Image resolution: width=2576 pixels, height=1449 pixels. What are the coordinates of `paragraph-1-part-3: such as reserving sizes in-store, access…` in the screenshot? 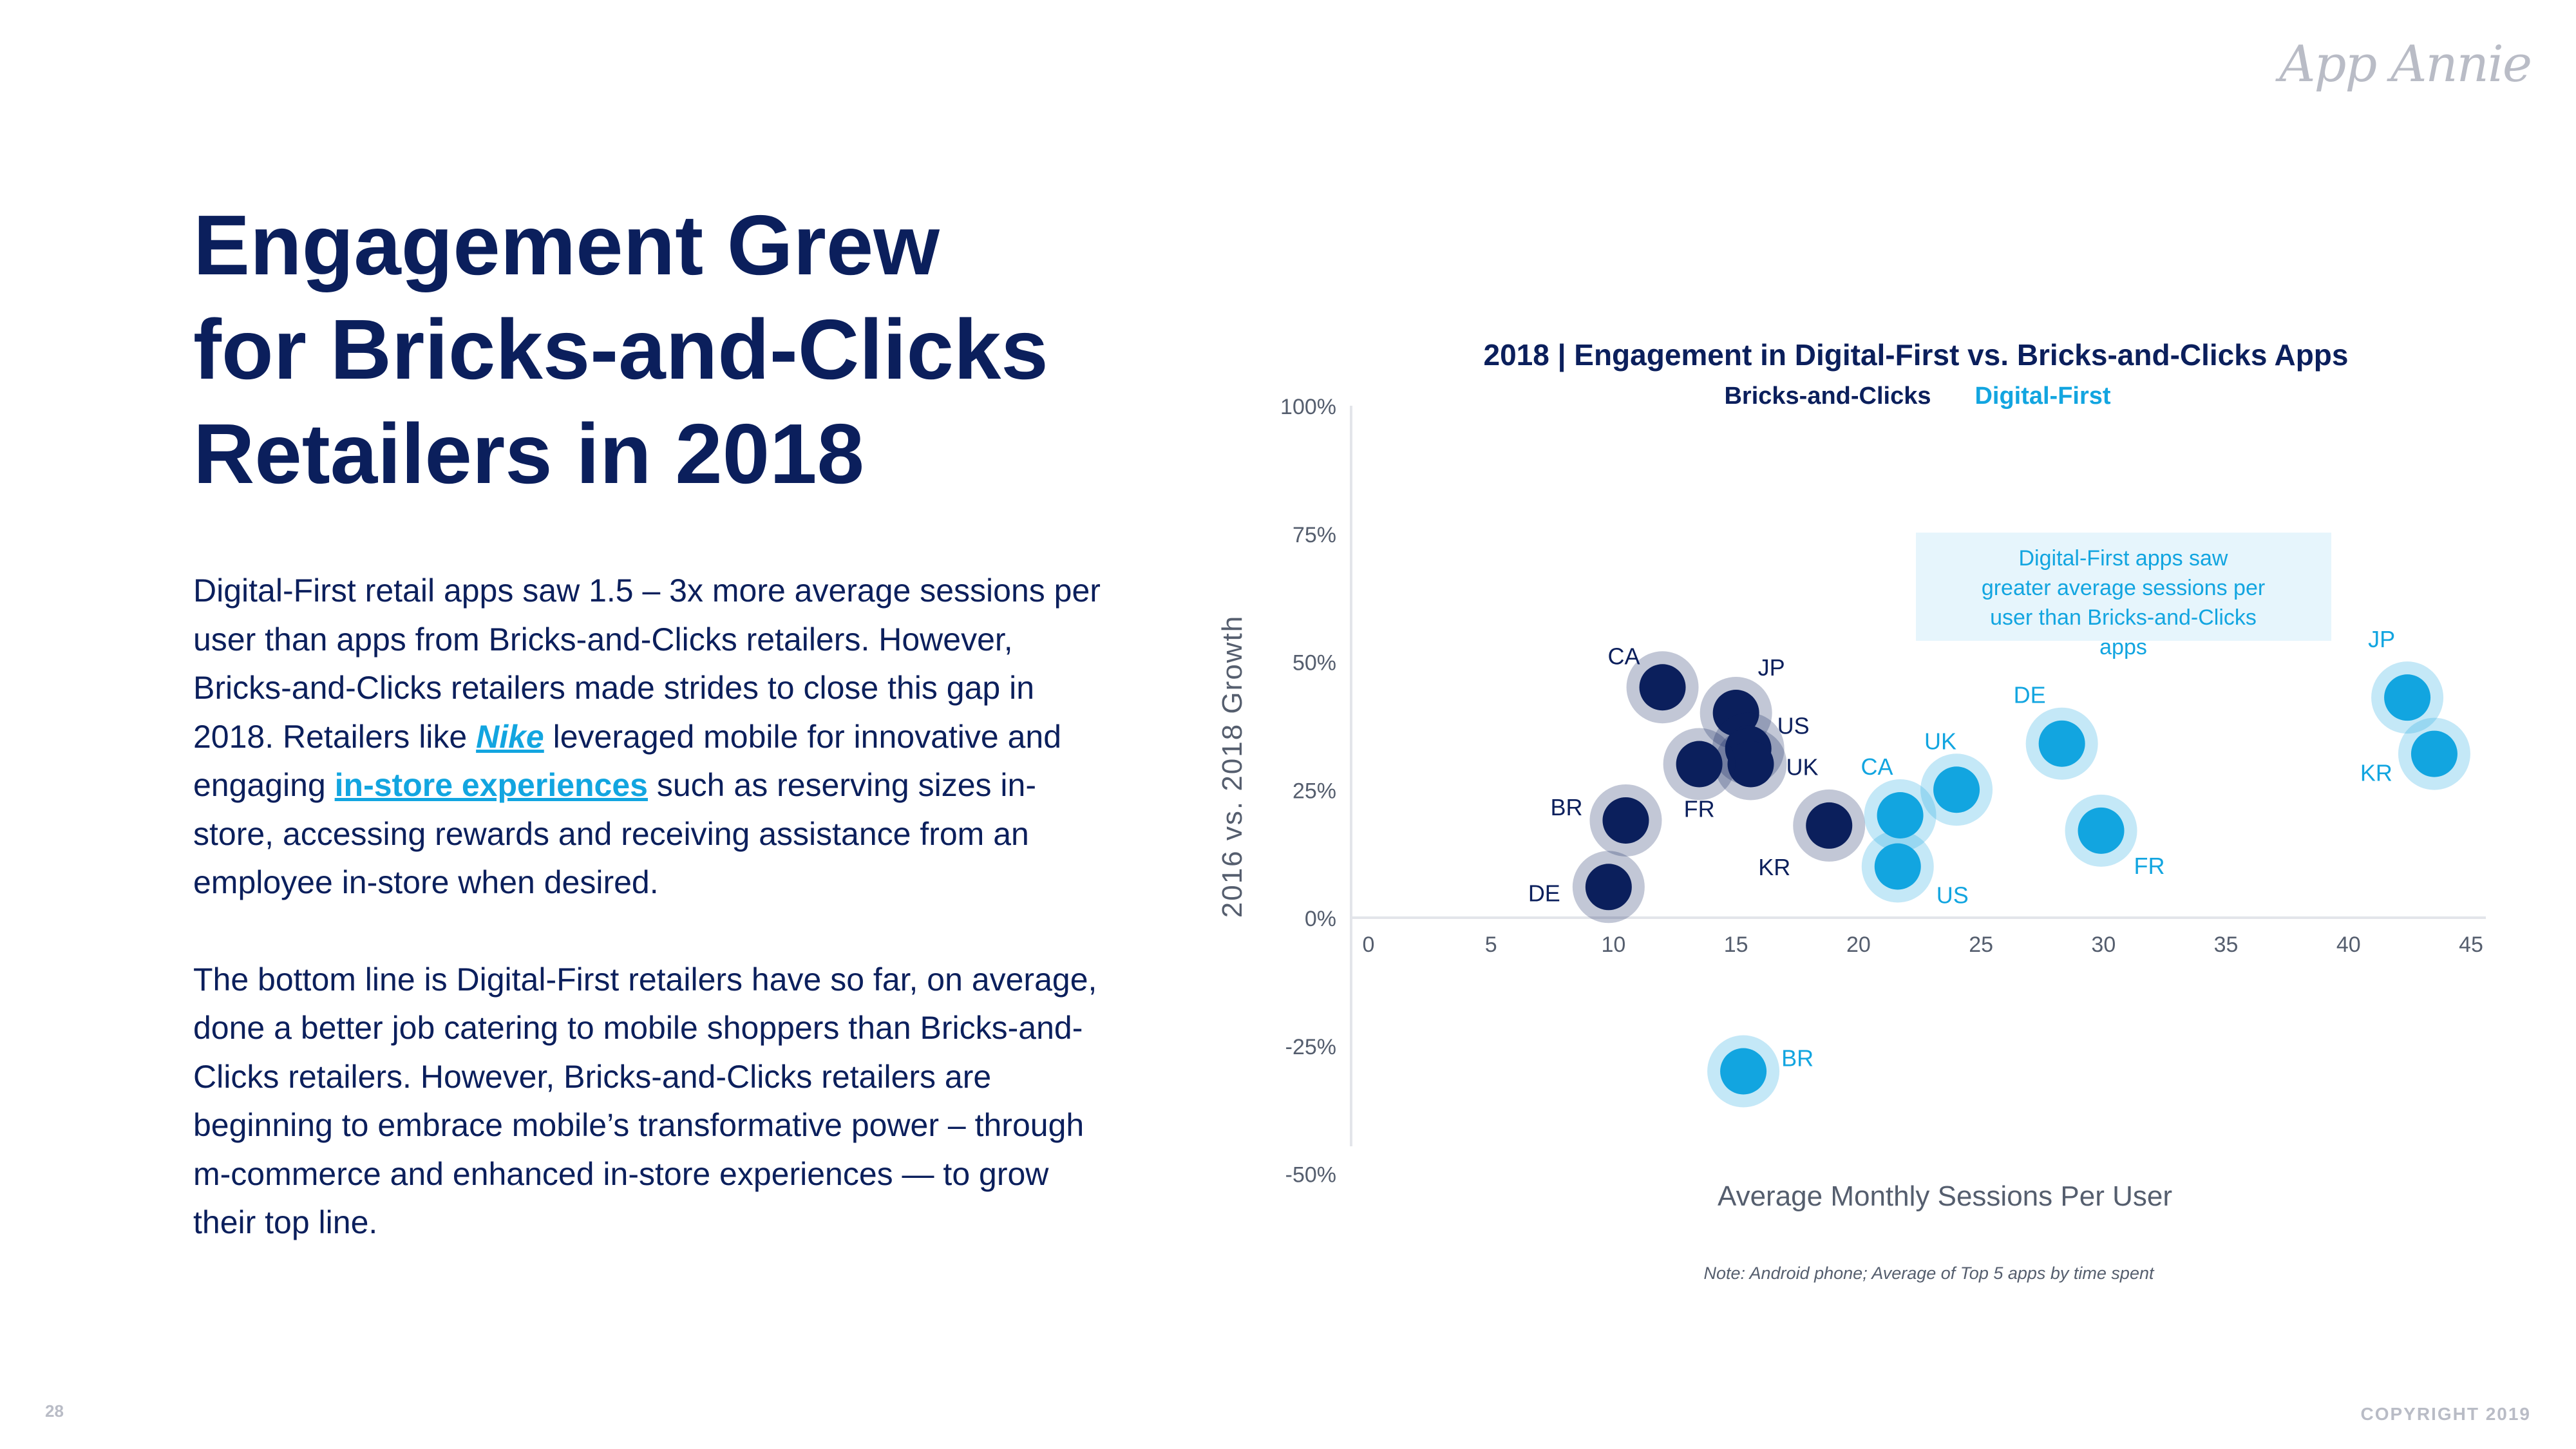 It's located at (614, 834).